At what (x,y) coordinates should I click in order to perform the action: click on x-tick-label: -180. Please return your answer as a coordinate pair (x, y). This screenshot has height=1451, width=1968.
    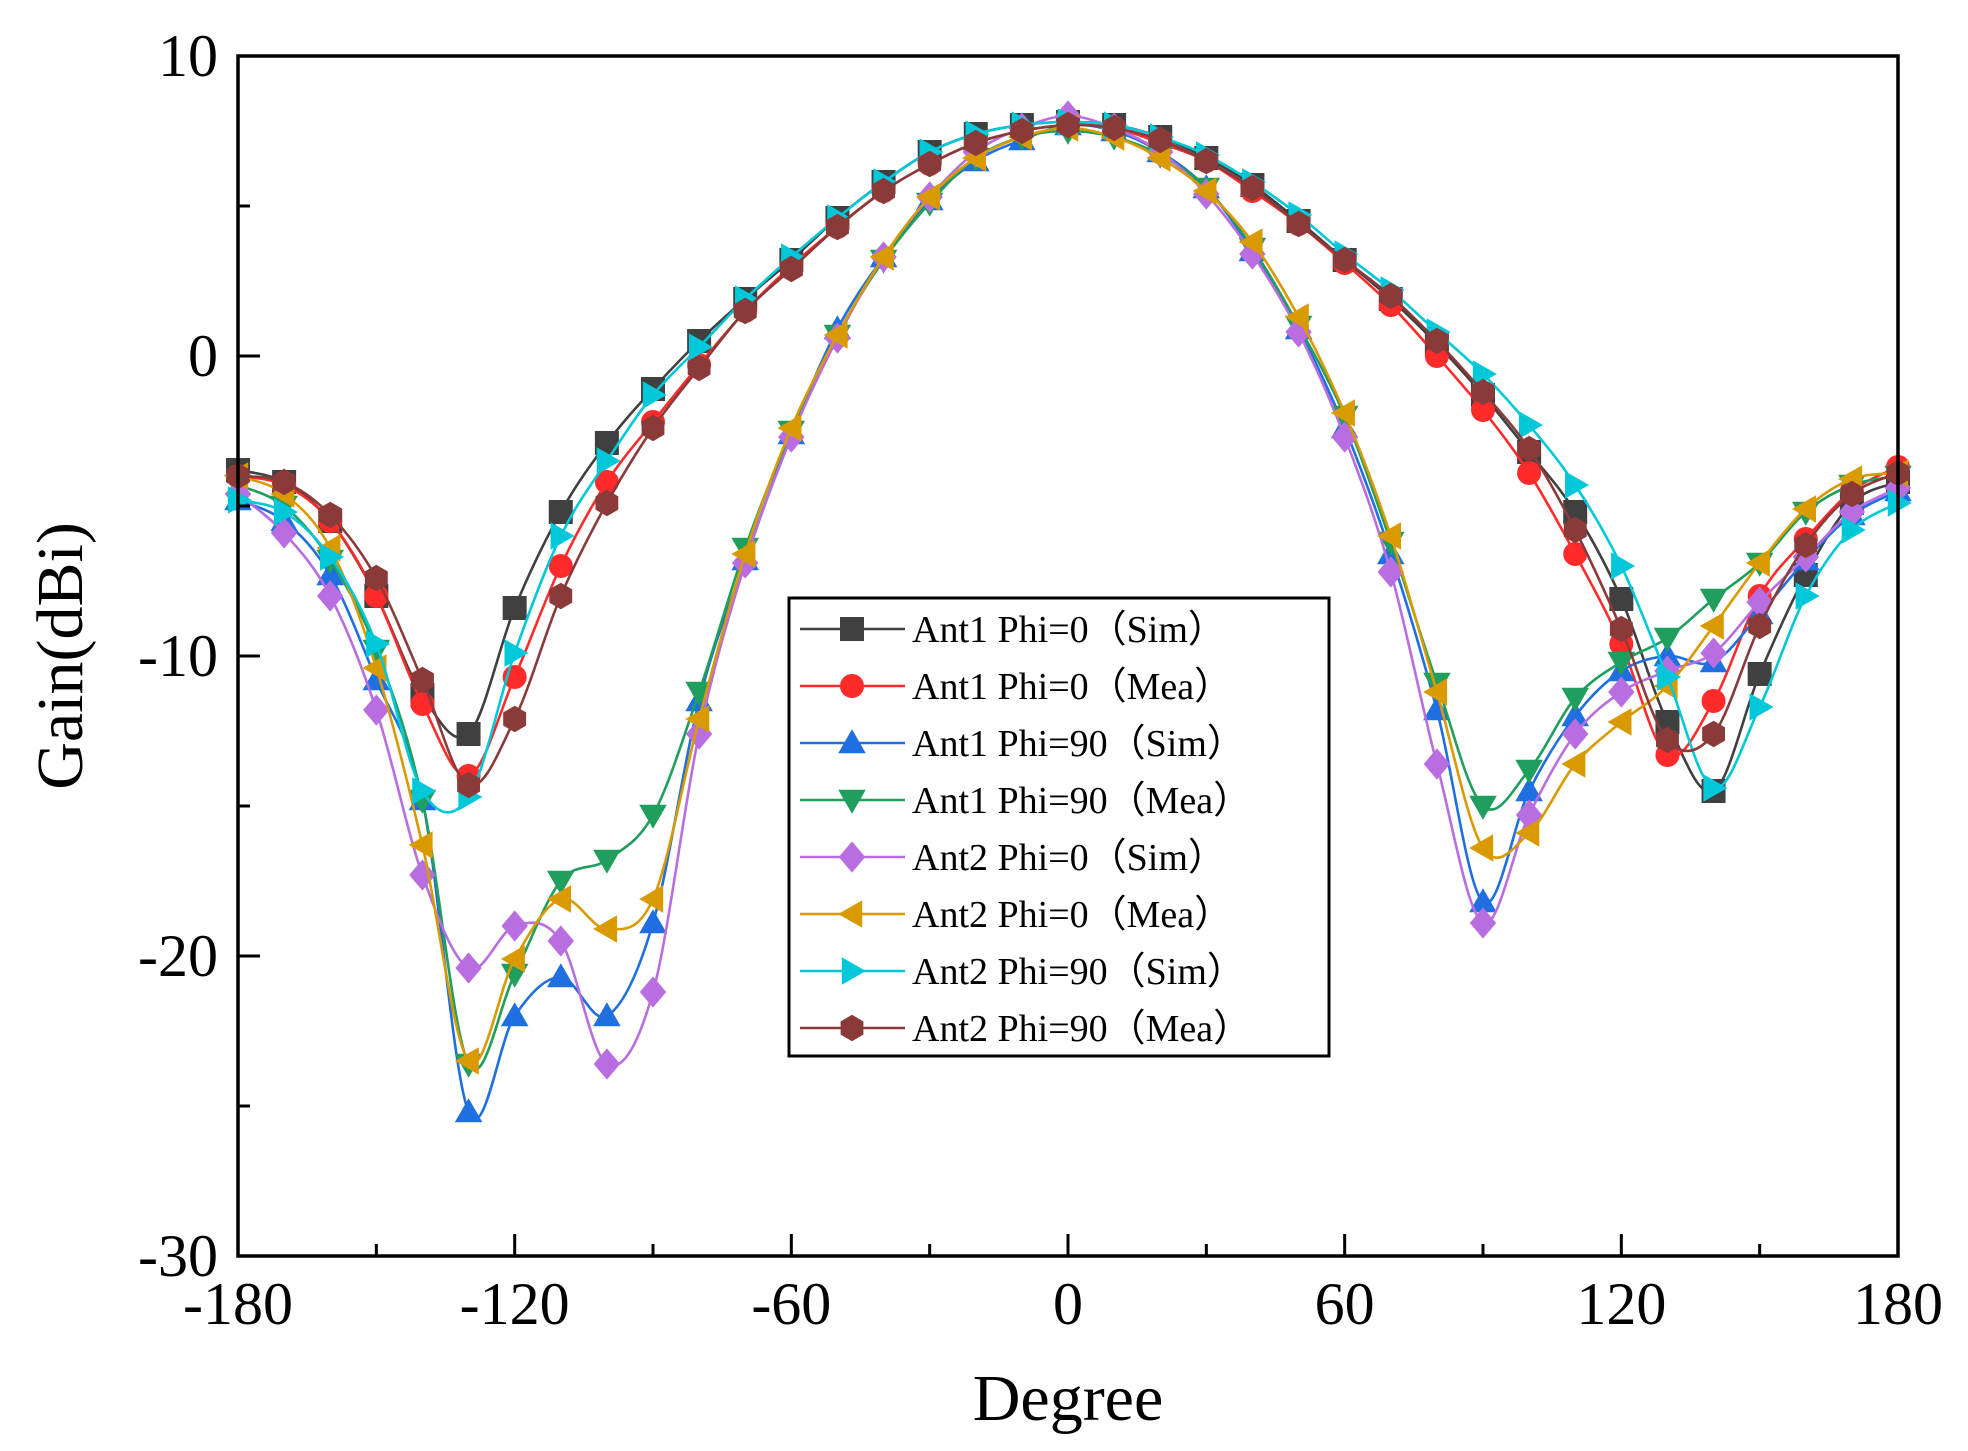
    Looking at the image, I should click on (238, 1304).